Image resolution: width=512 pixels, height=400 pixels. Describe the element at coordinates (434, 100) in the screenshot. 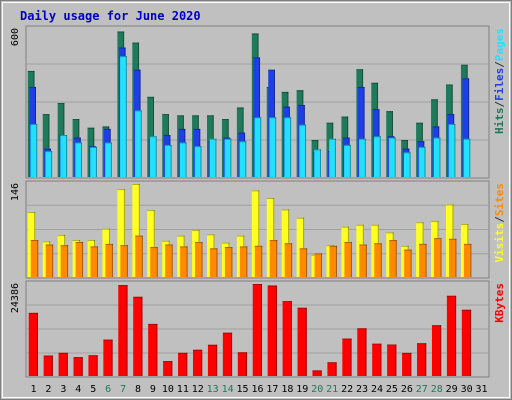

I see `bar-hits-day-28-top` at that location.